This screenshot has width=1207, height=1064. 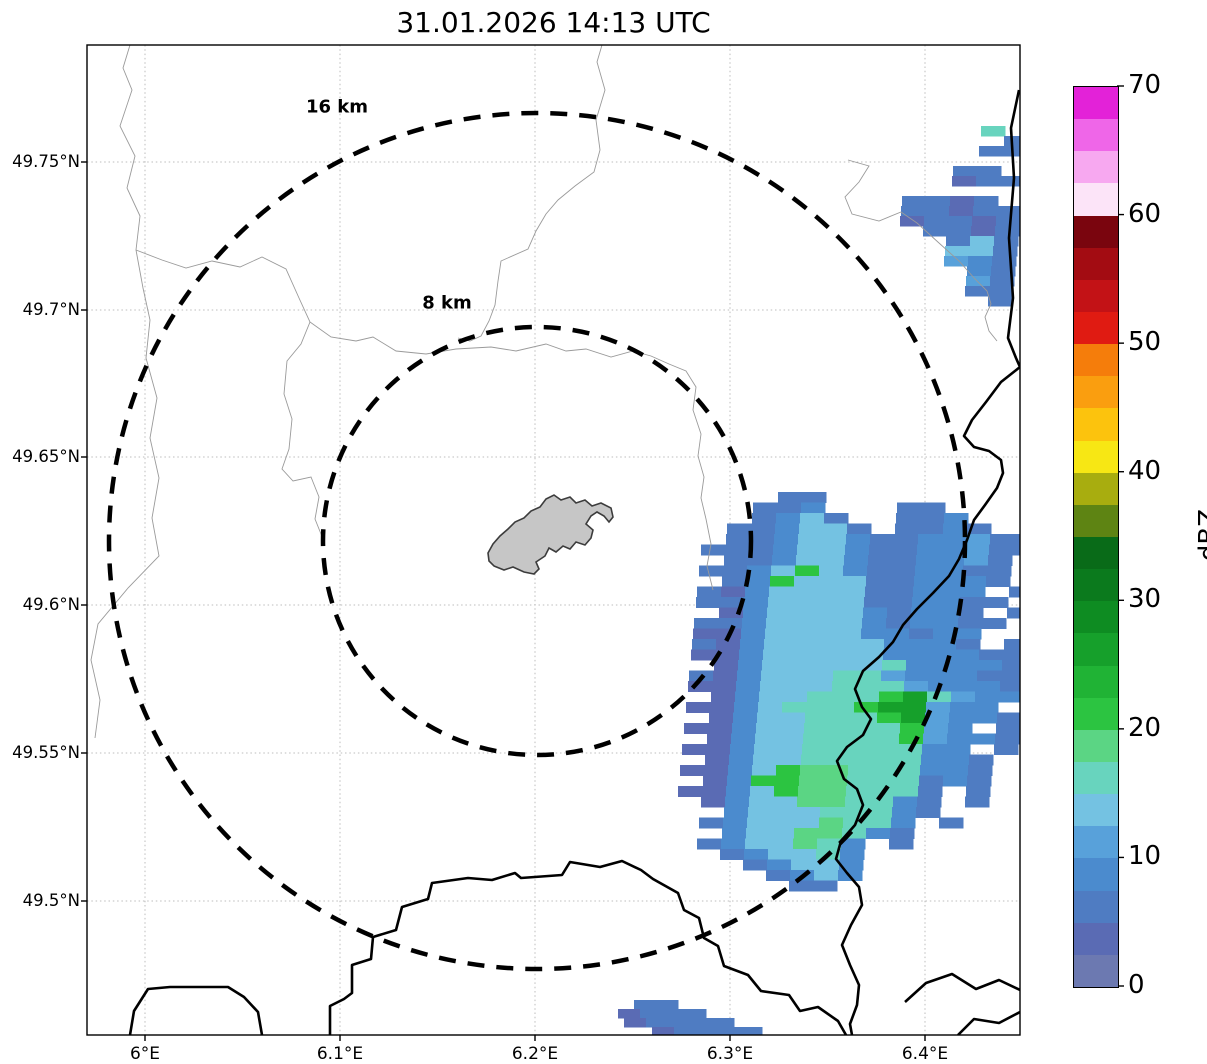 What do you see at coordinates (447, 303) in the screenshot?
I see `range-ring-8km-label: 8 km` at bounding box center [447, 303].